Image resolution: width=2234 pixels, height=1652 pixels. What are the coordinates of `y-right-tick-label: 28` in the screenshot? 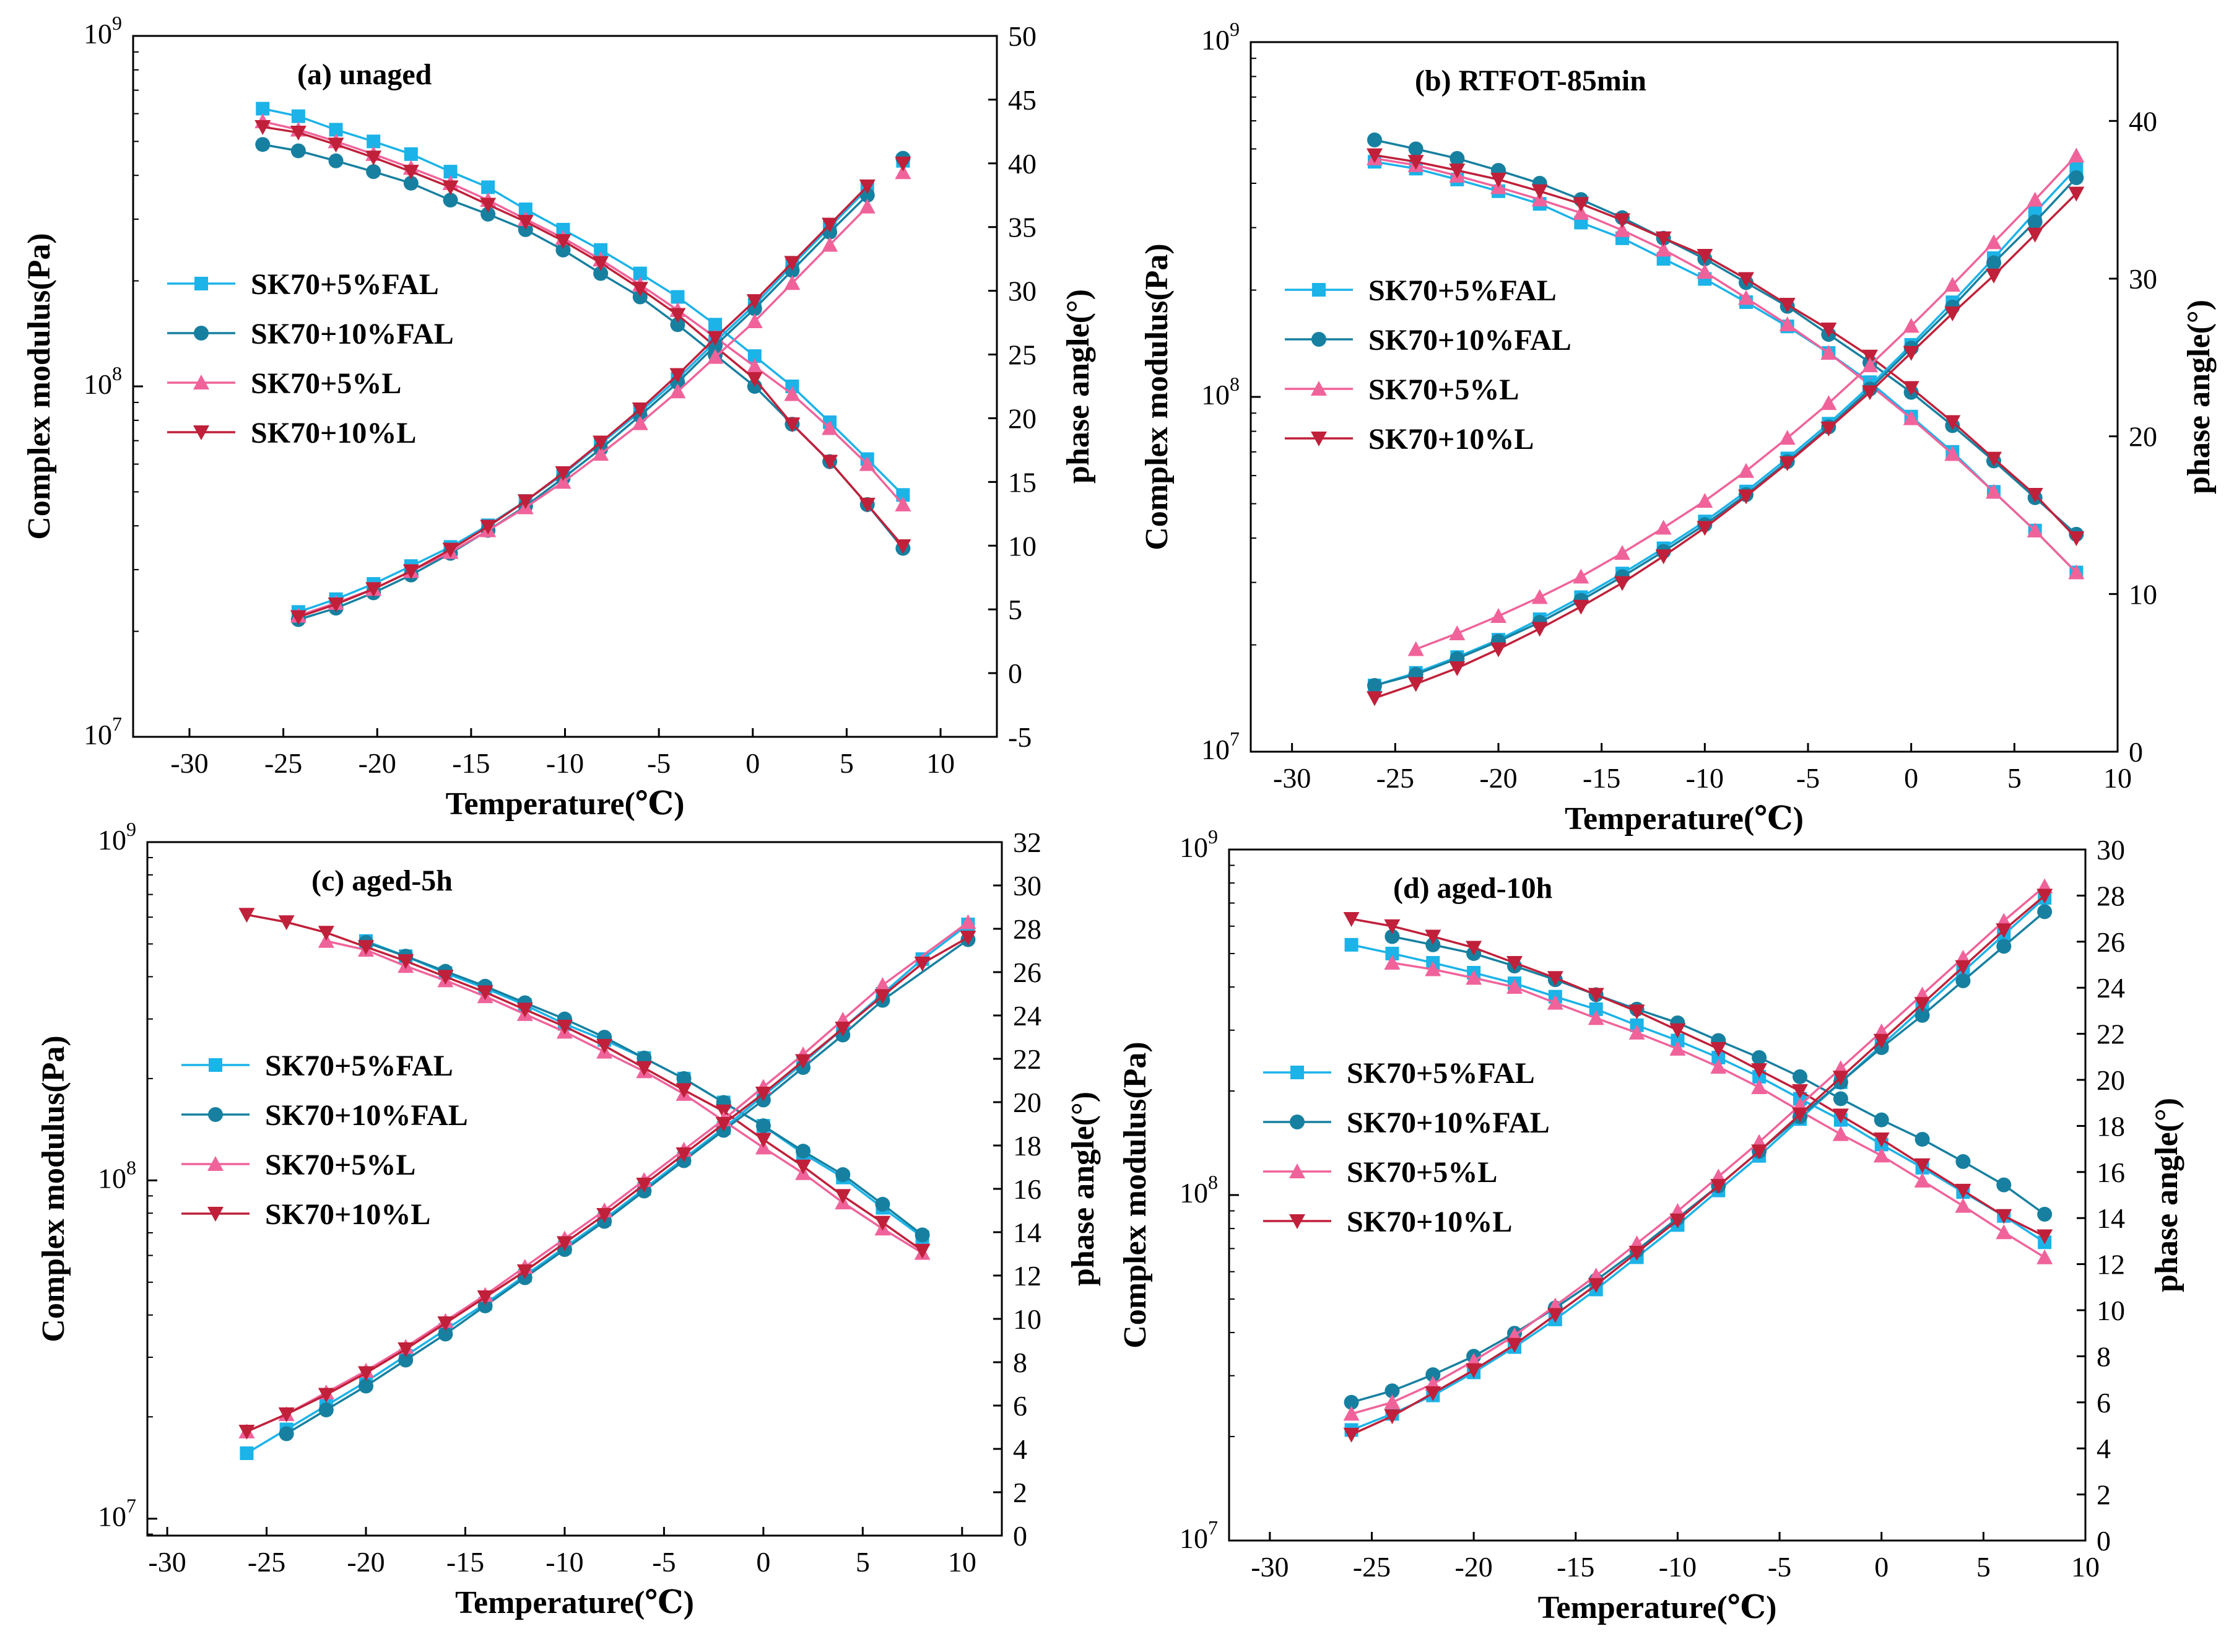 It's located at (1027, 929).